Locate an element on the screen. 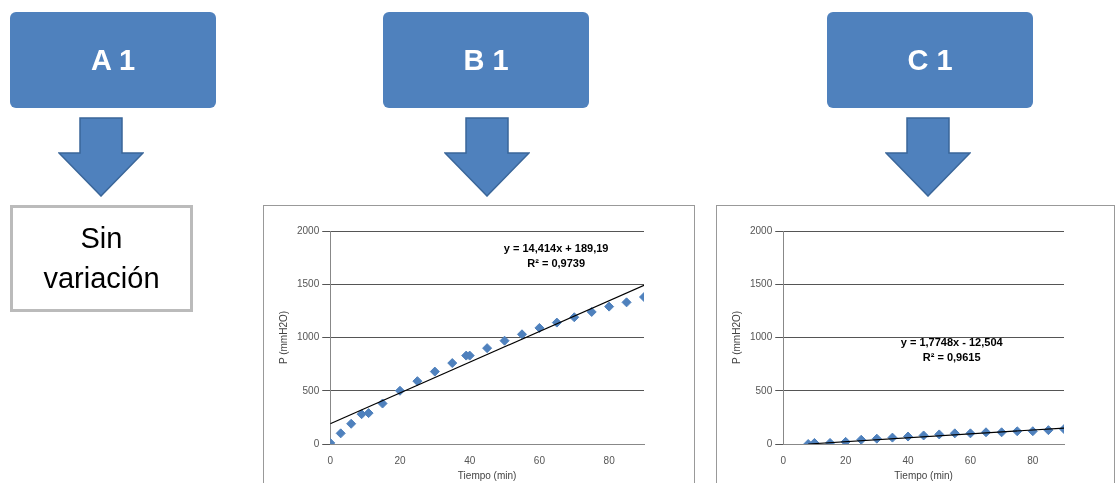 The width and height of the screenshot is (1115, 483). annotation: y = 1,7748x - 12,504 is located at coordinates (952, 342).